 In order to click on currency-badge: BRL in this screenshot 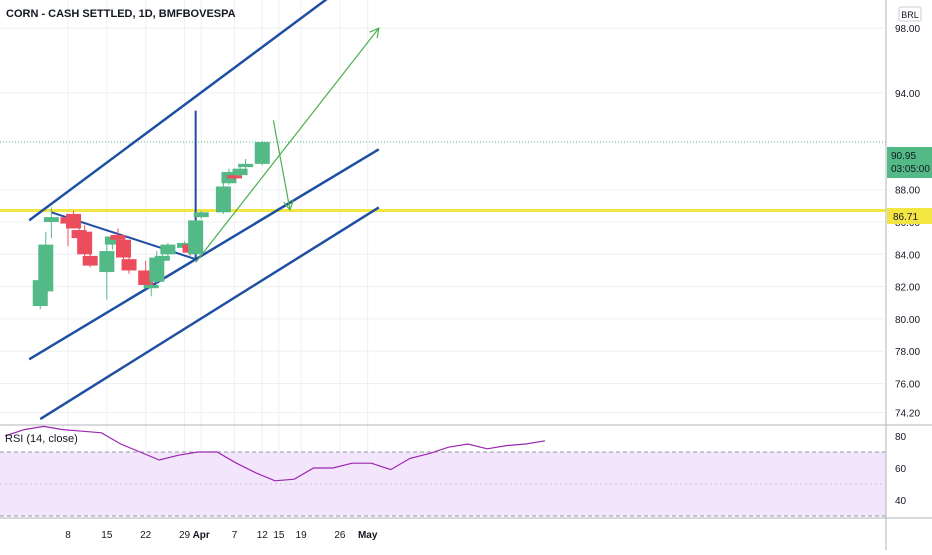, I will do `click(910, 14)`.